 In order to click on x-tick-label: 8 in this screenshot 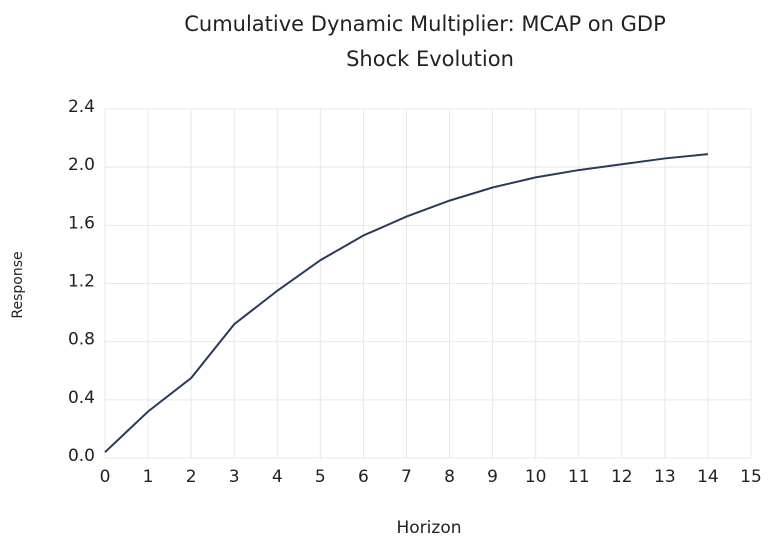, I will do `click(449, 477)`.